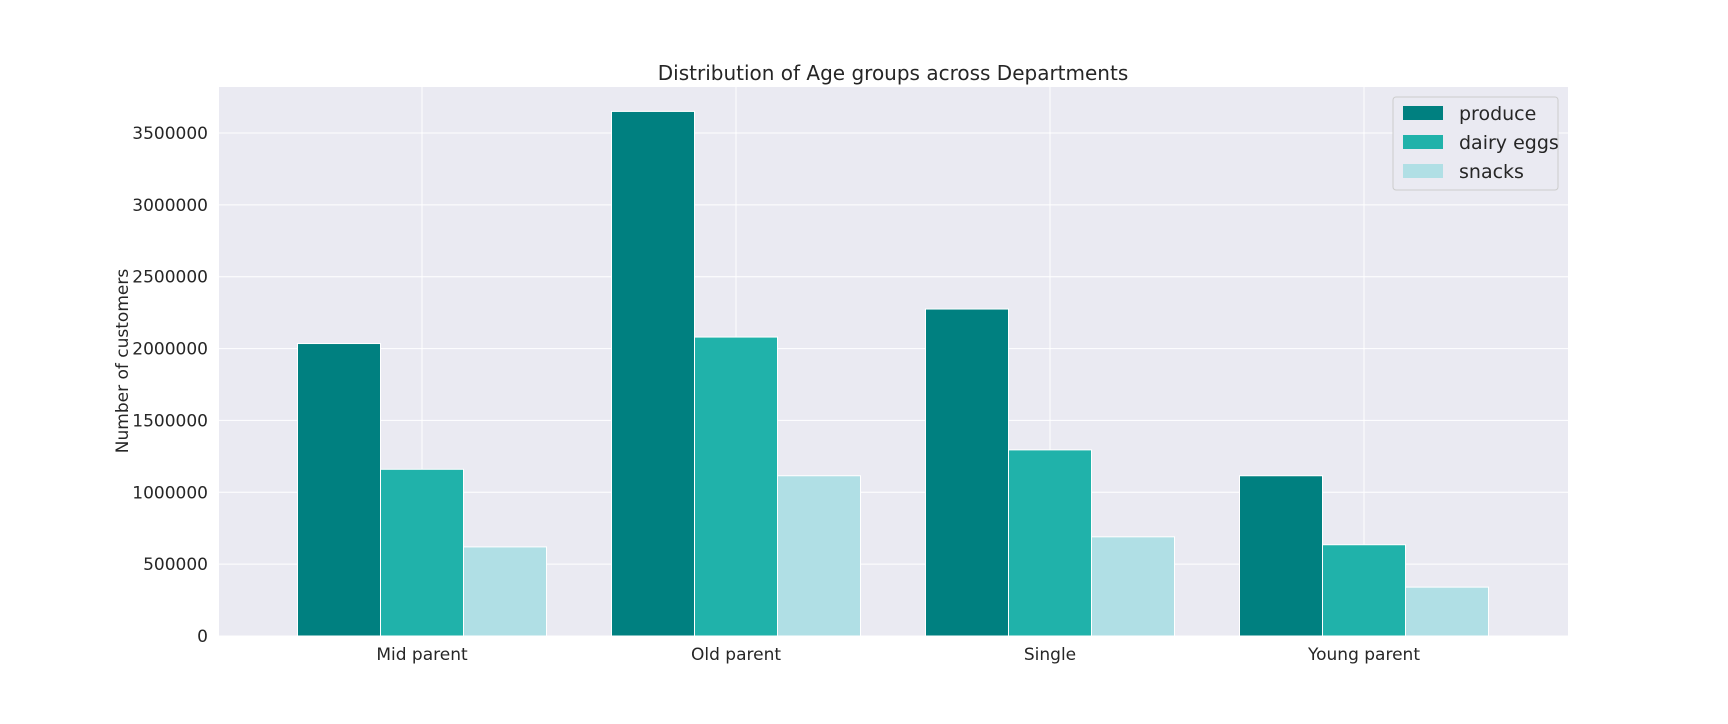 This screenshot has height=724, width=1728. What do you see at coordinates (202, 637) in the screenshot?
I see `y-tick-label: 0` at bounding box center [202, 637].